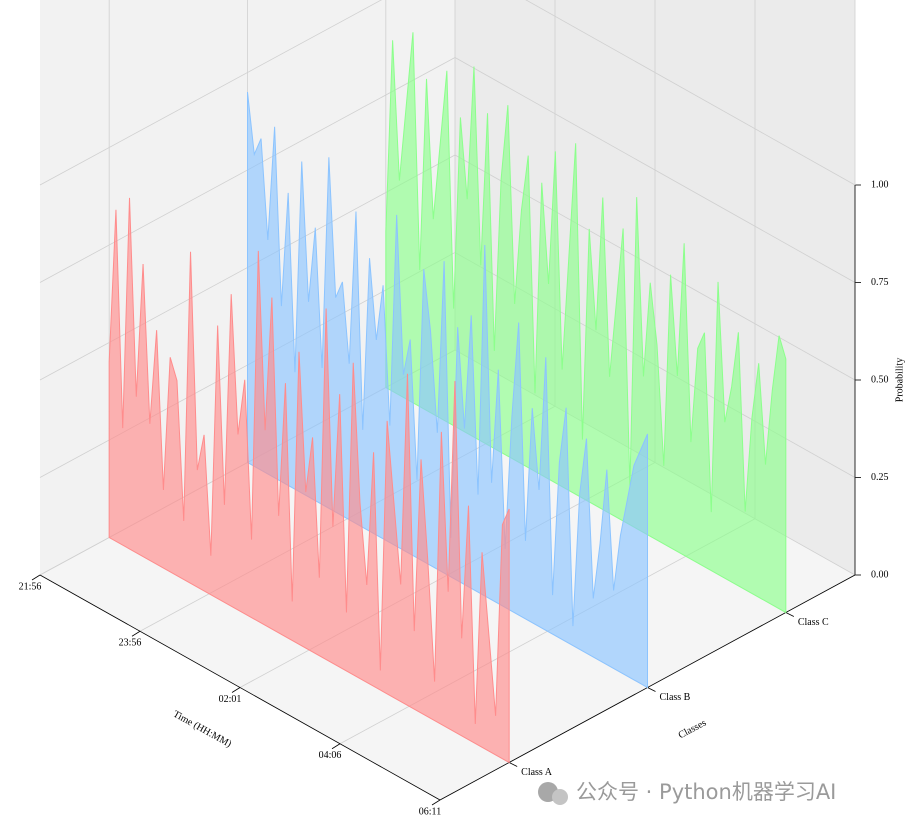 Image resolution: width=912 pixels, height=827 pixels. What do you see at coordinates (880, 379) in the screenshot?
I see `z-tick-label: 0.50` at bounding box center [880, 379].